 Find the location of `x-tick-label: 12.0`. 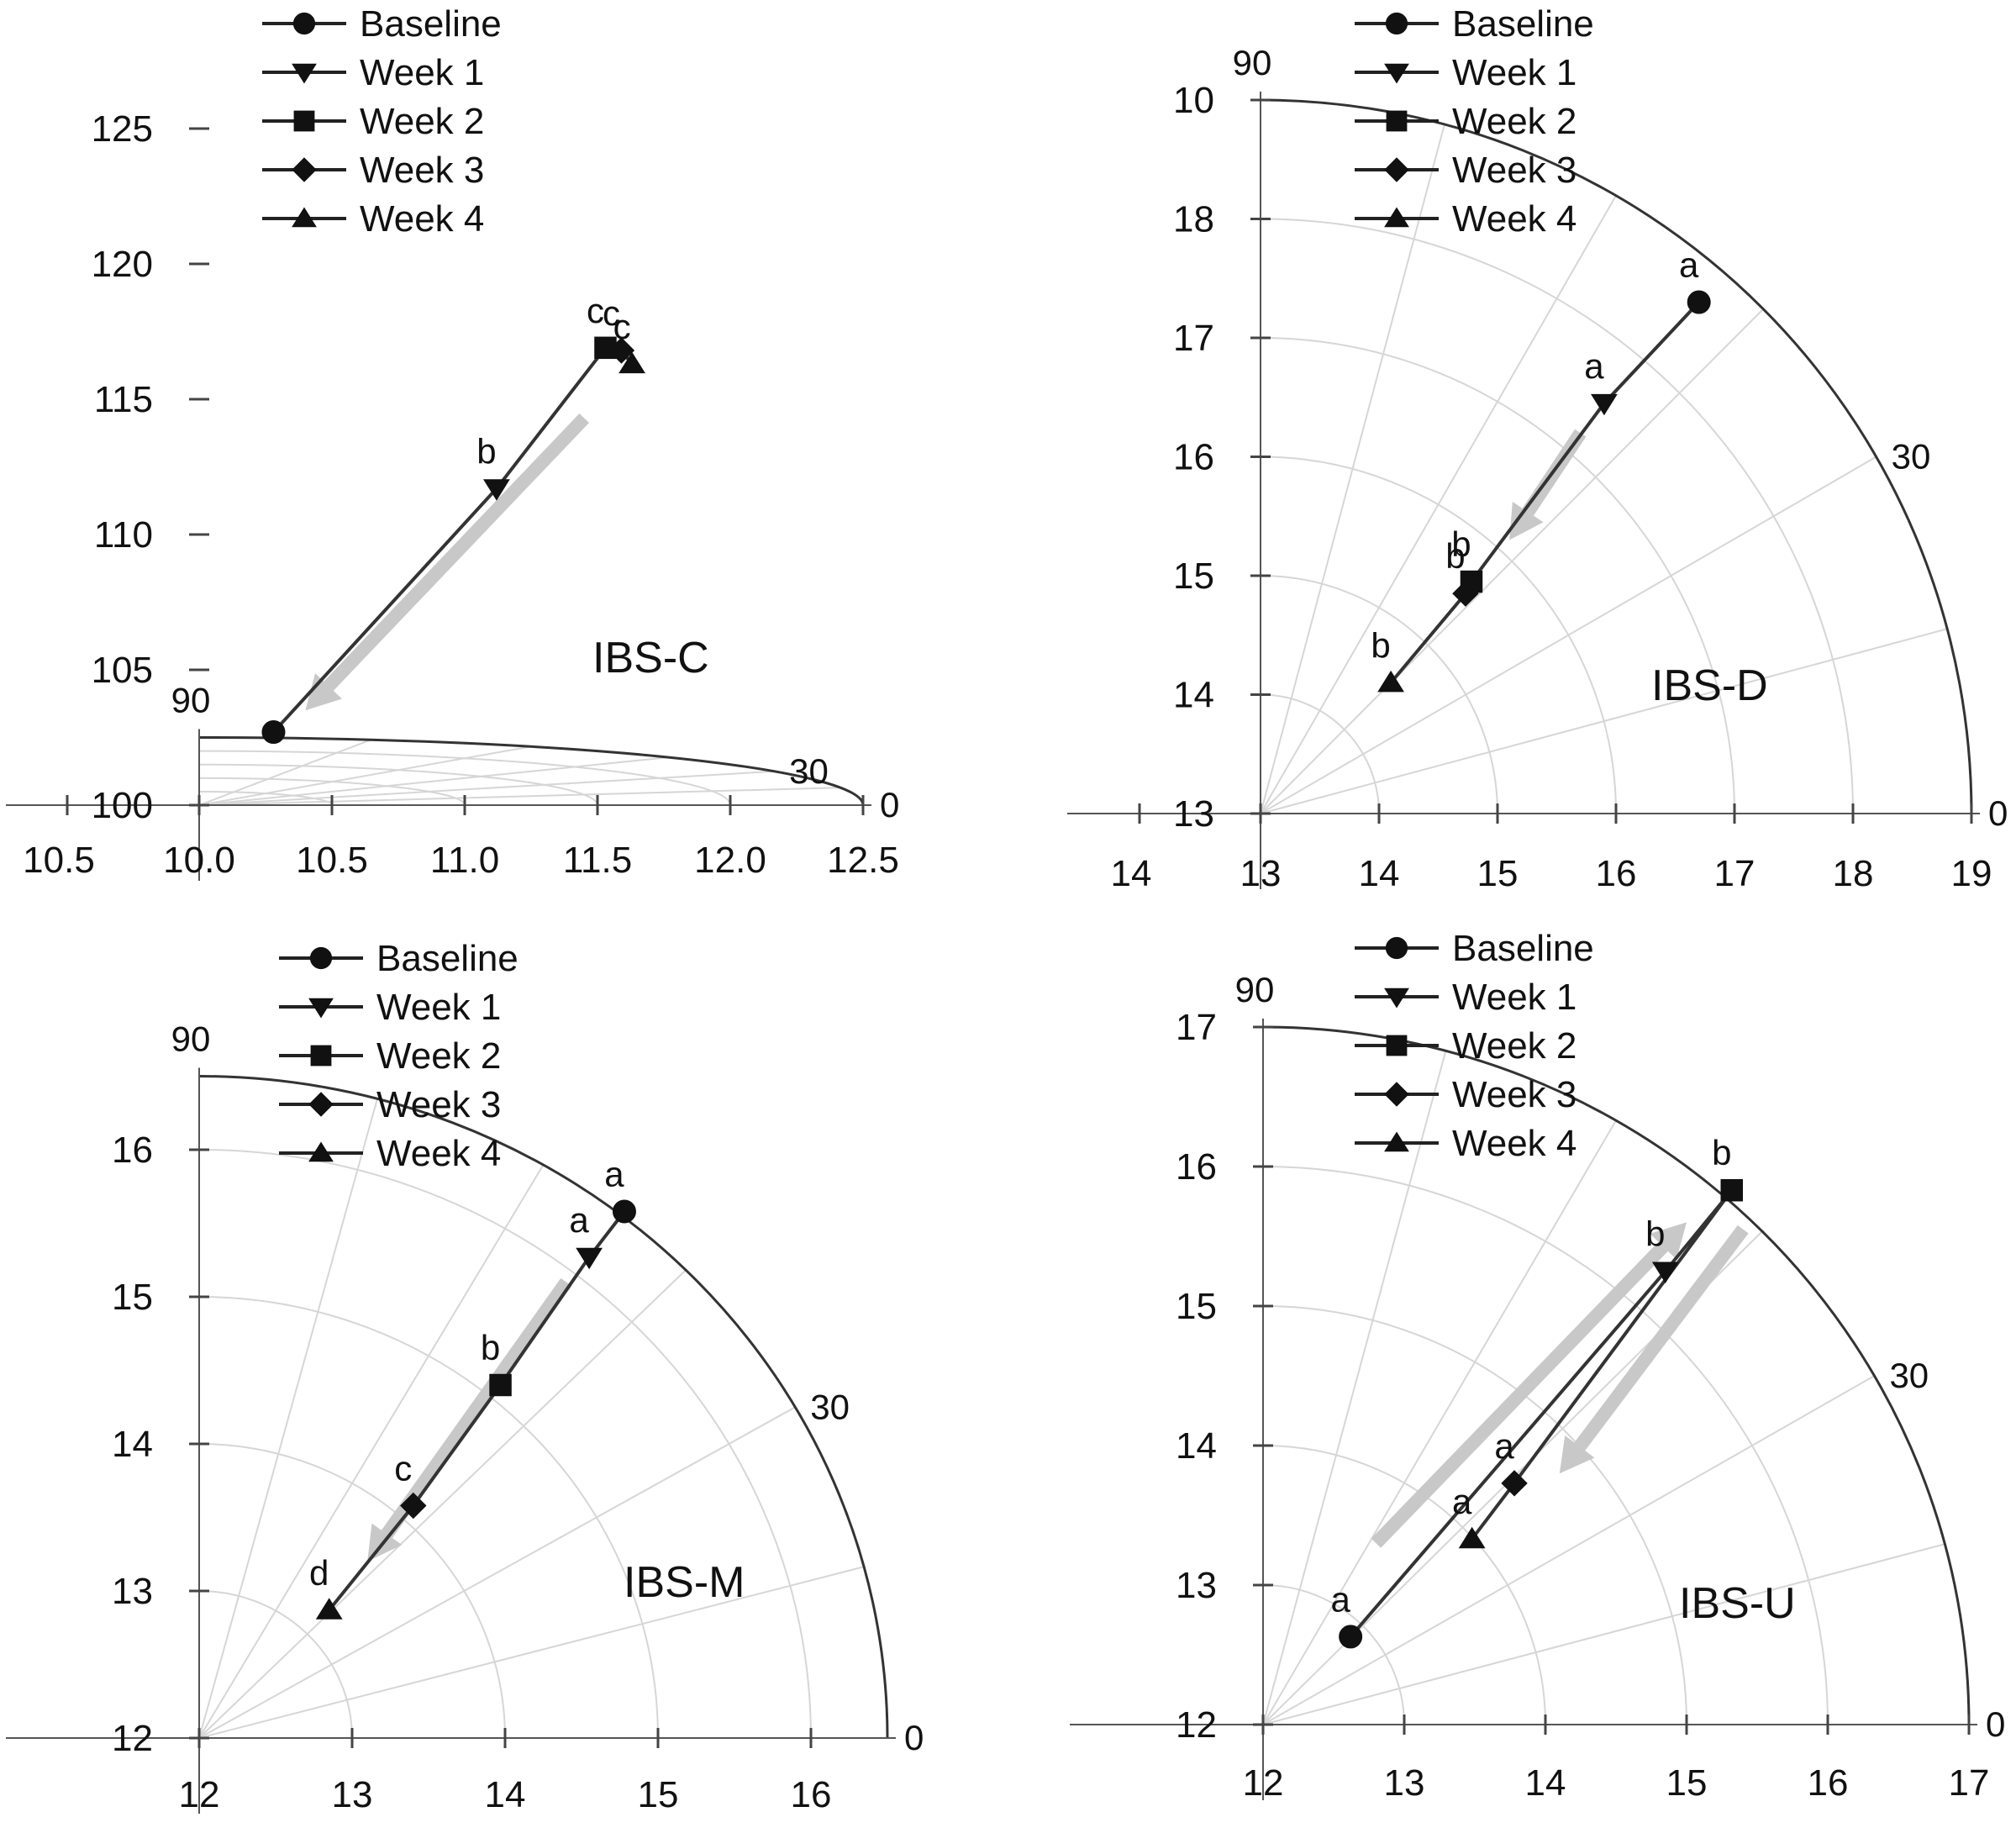

x-tick-label: 12.0 is located at coordinates (730, 861).